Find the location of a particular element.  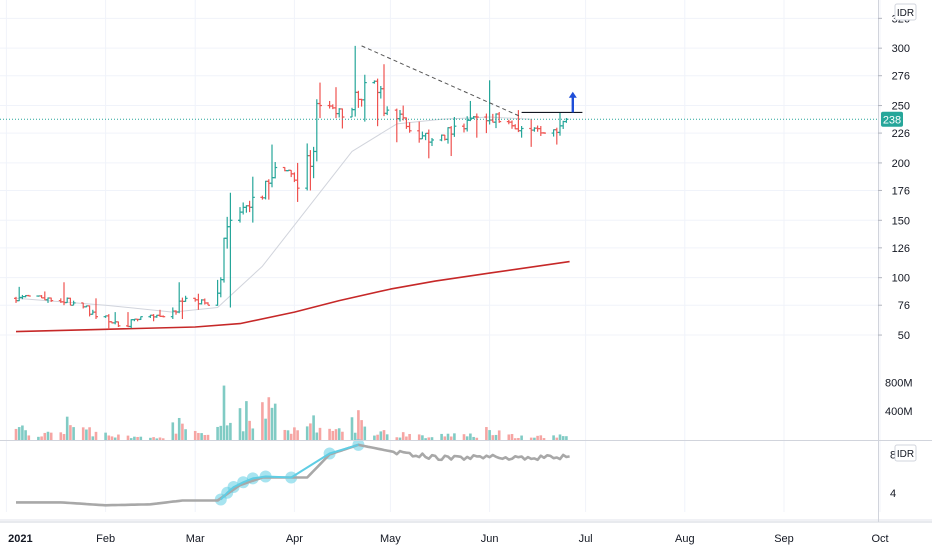

volume-tick-label: 400M is located at coordinates (899, 412).